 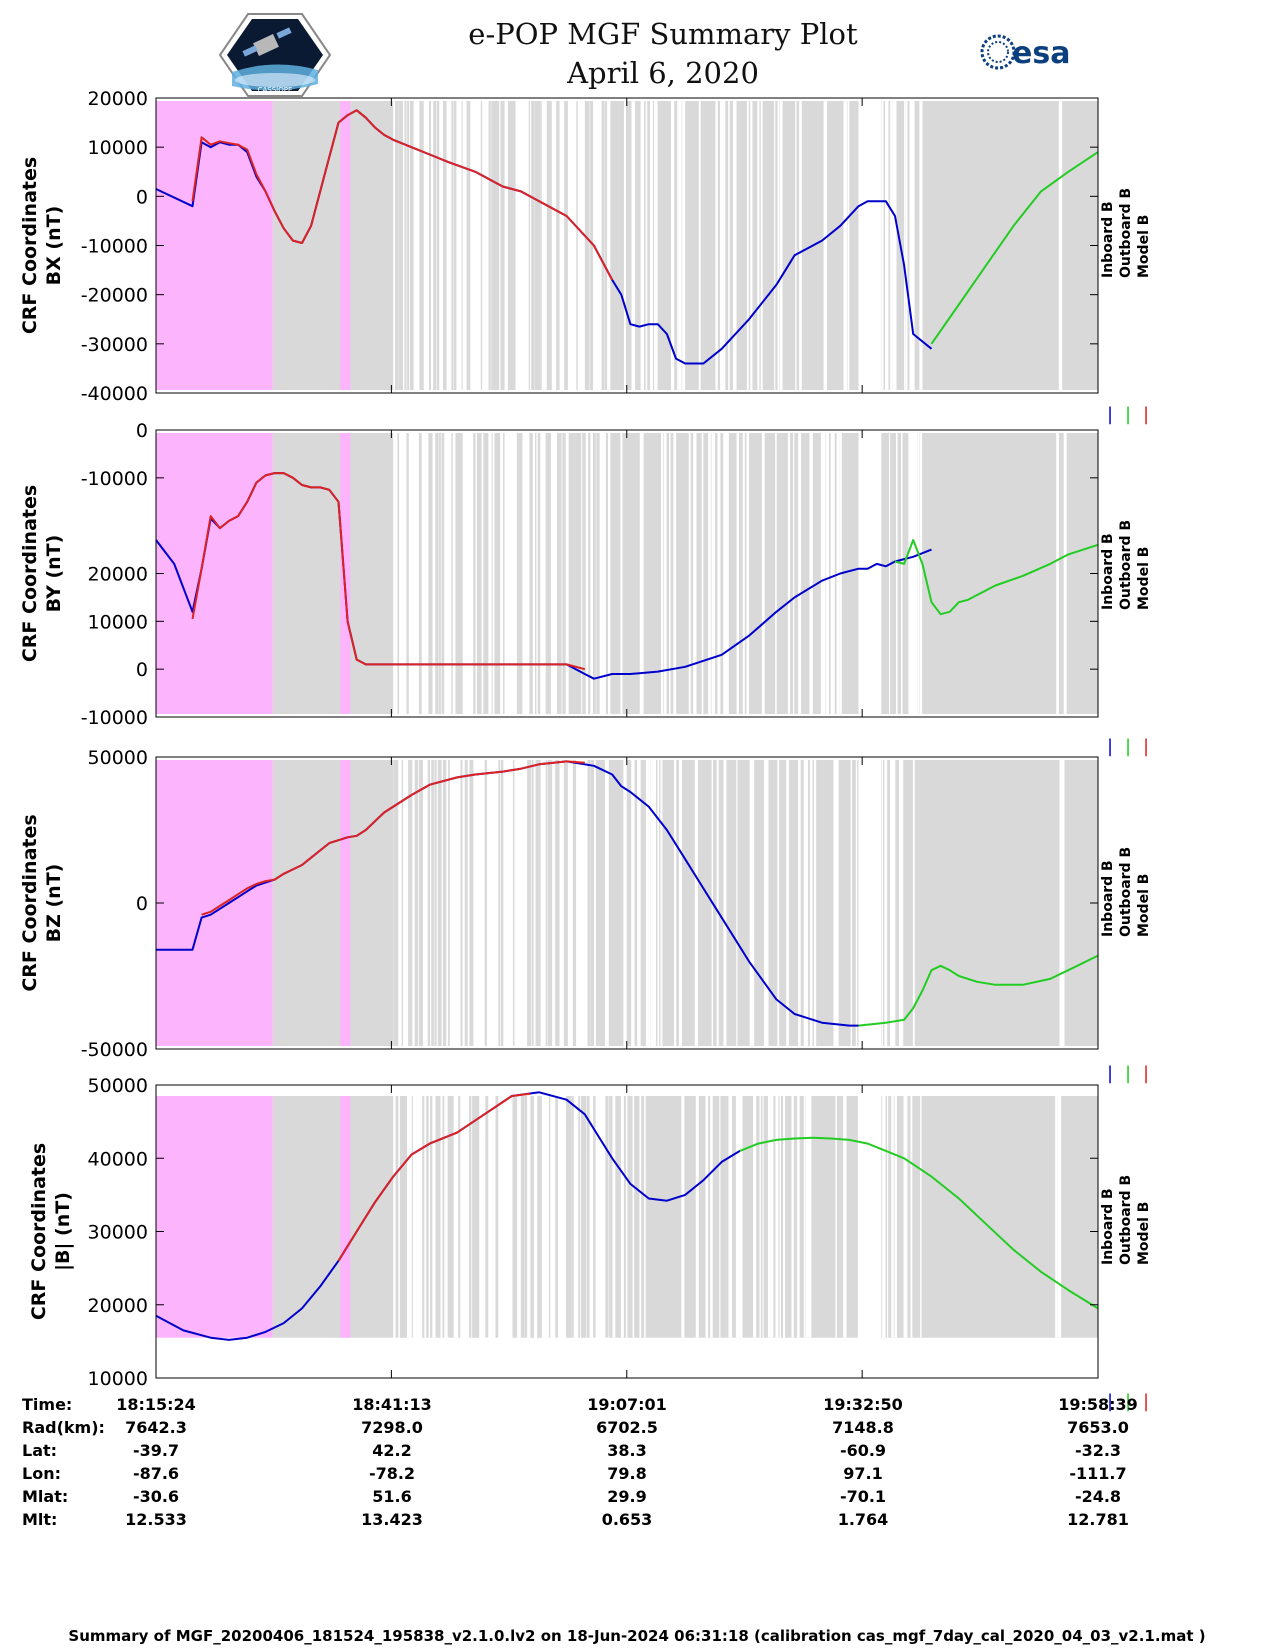 What do you see at coordinates (1108, 1226) in the screenshot?
I see `bmag-legend-inboard-b: Inboard B` at bounding box center [1108, 1226].